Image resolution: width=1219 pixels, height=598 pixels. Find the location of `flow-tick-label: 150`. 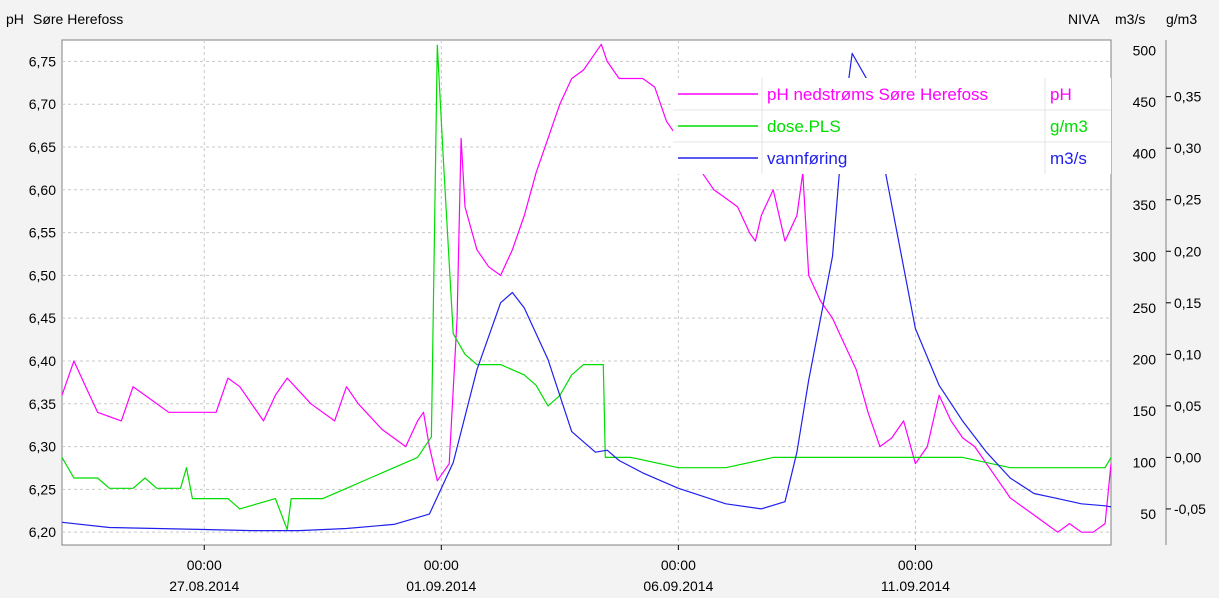

flow-tick-label: 150 is located at coordinates (1145, 411).